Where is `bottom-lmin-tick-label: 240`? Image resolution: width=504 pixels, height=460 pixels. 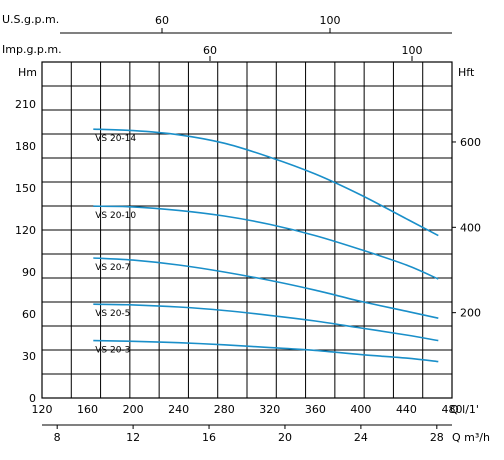
bottom-lmin-tick-label: 240 is located at coordinates (178, 409).